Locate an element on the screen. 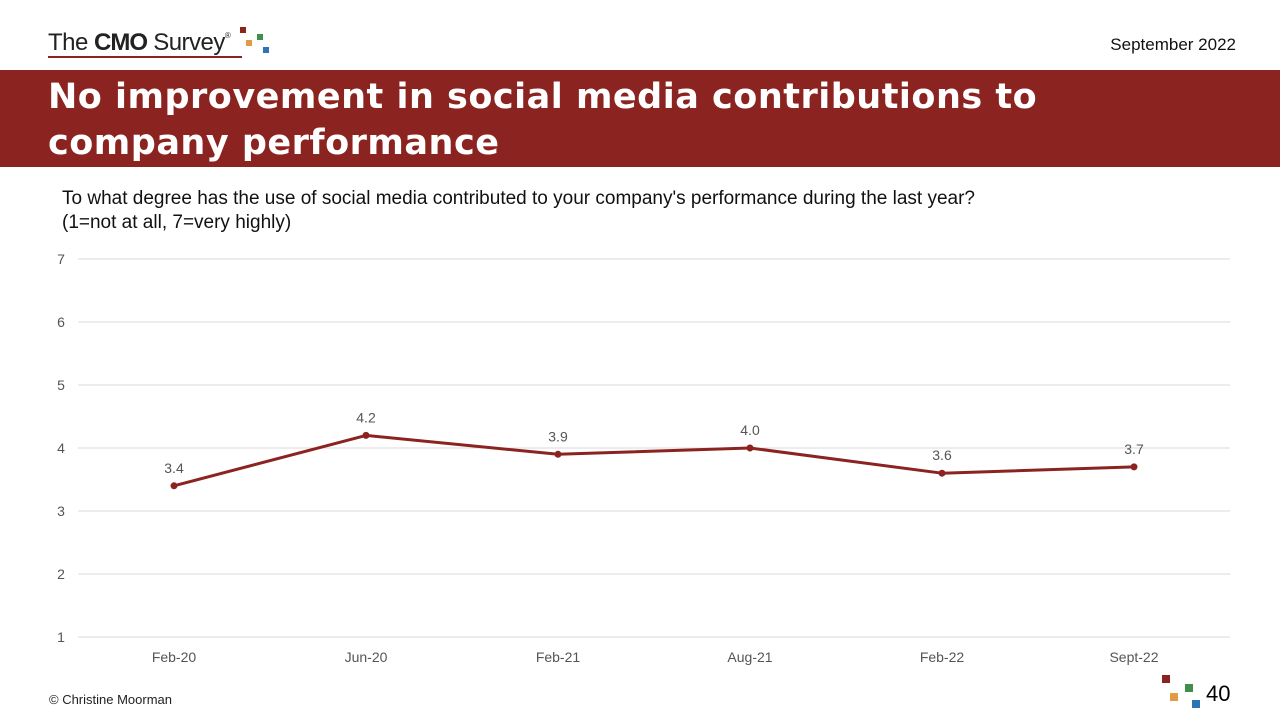  copyright-notice: © Christine Moorman is located at coordinates (111, 699).